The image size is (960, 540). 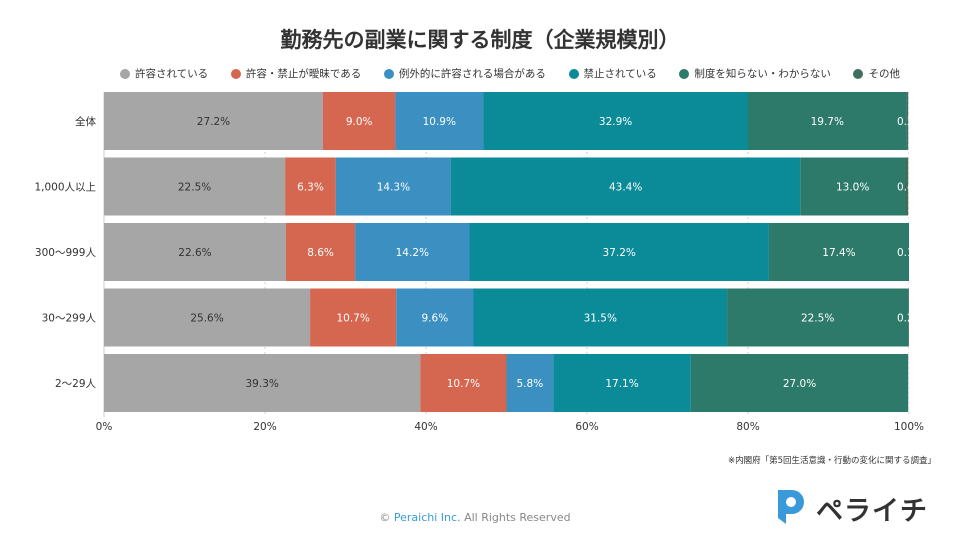 What do you see at coordinates (66, 253) in the screenshot?
I see `category-label: 300～999人` at bounding box center [66, 253].